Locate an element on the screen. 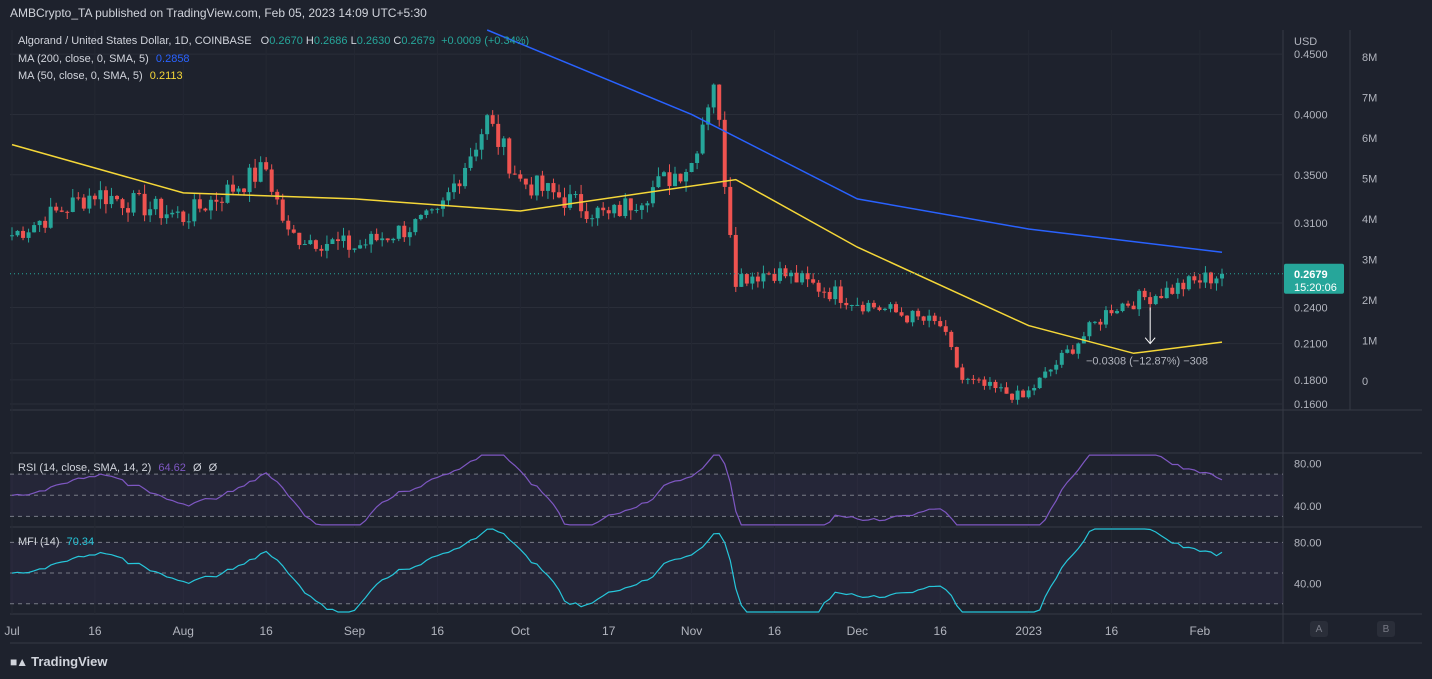  price-tick-label: 0.1600 is located at coordinates (1311, 405).